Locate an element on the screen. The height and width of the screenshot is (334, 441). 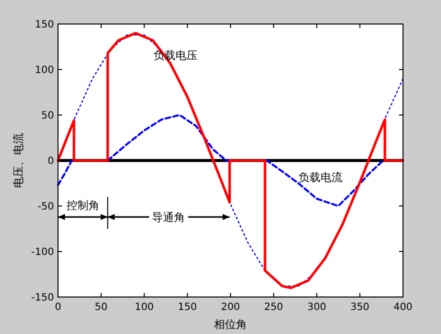
y-tick-label: 0 is located at coordinates (51, 161).